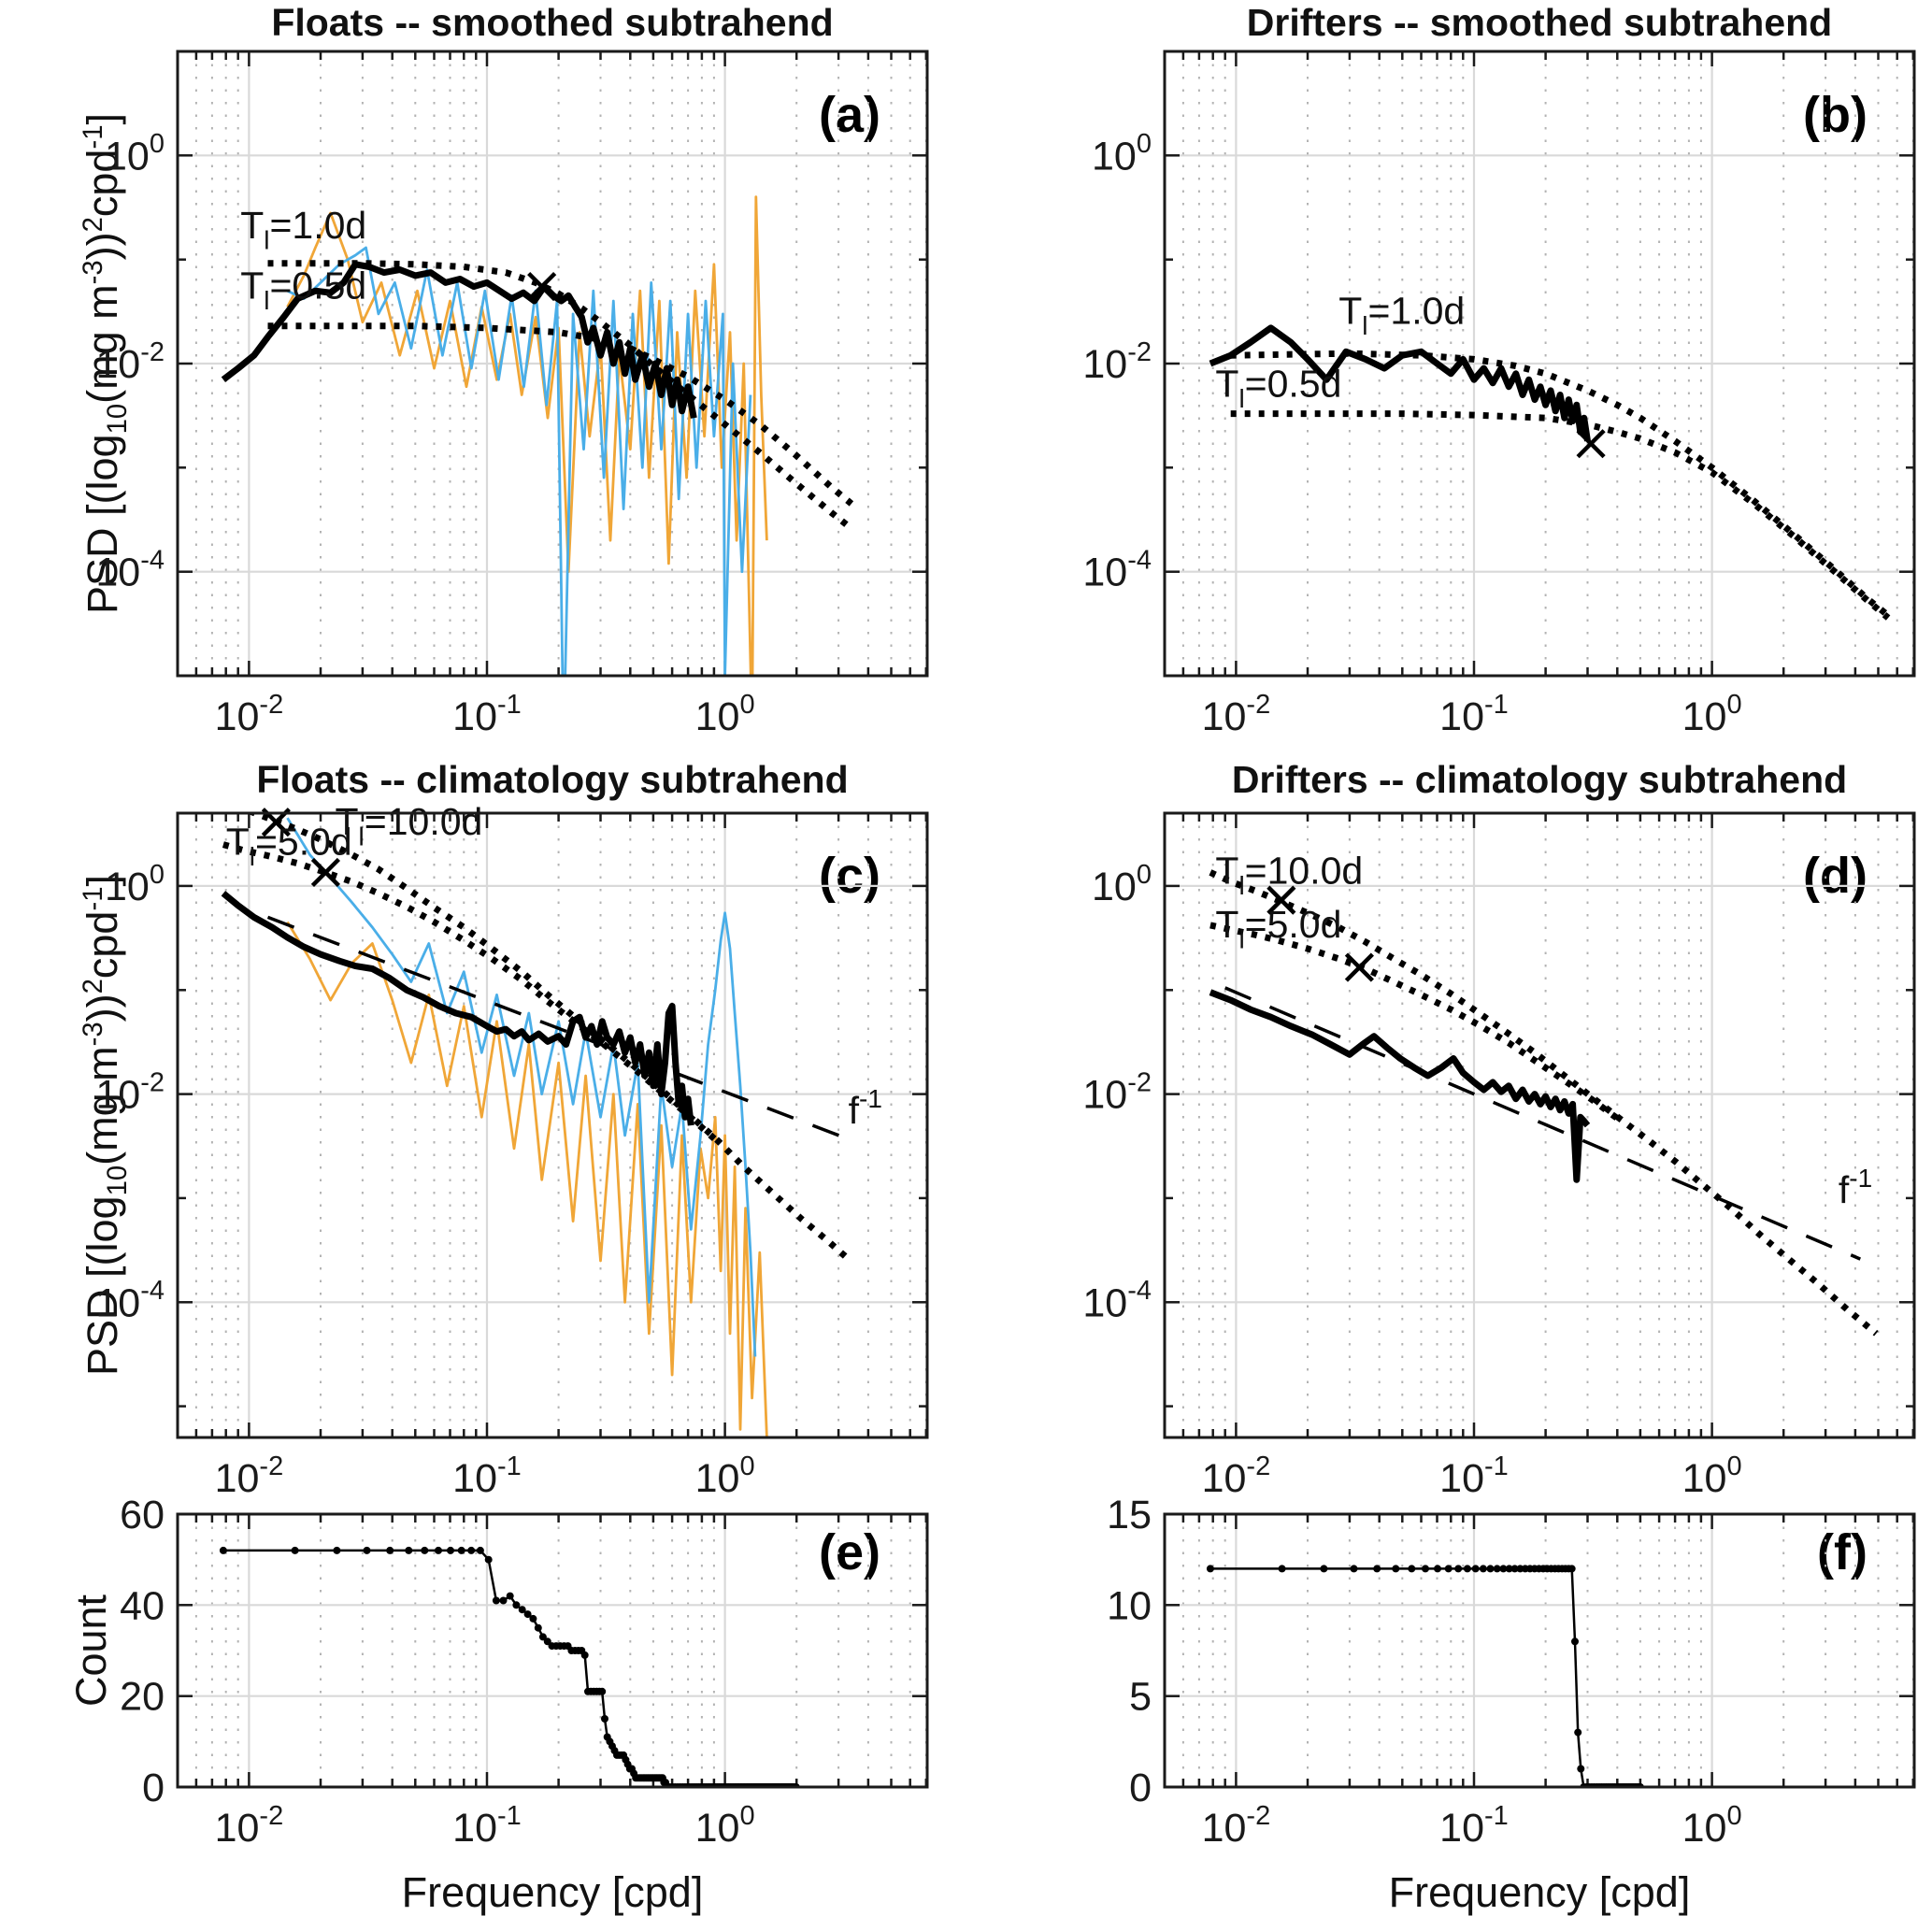 The height and width of the screenshot is (1916, 1932). What do you see at coordinates (303, 229) in the screenshot?
I see `annotation-a-0: Tl=1.0d` at bounding box center [303, 229].